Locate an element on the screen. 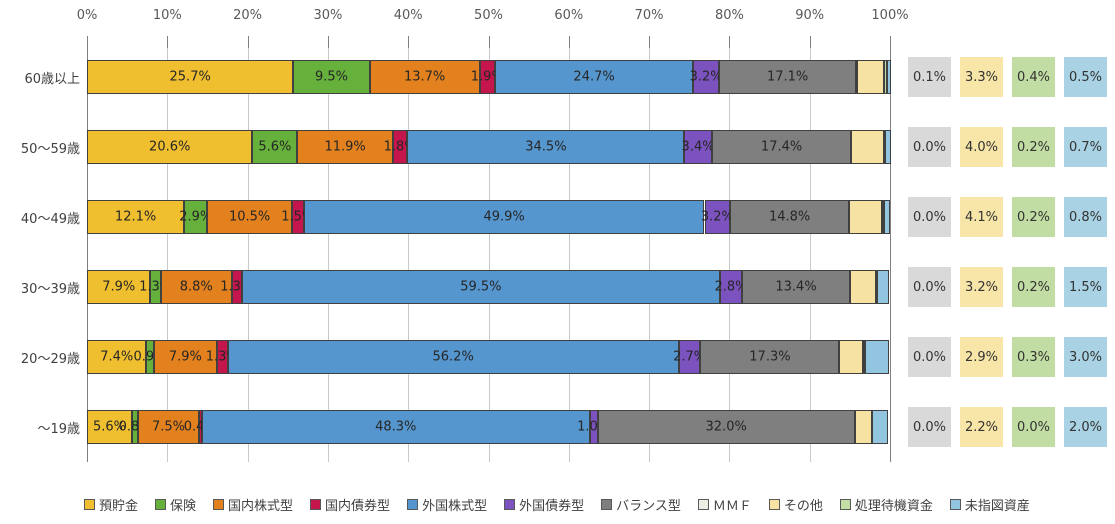 Image resolution: width=1115 pixels, height=524 pixels. side-value-cell: 4.1% is located at coordinates (981, 217).